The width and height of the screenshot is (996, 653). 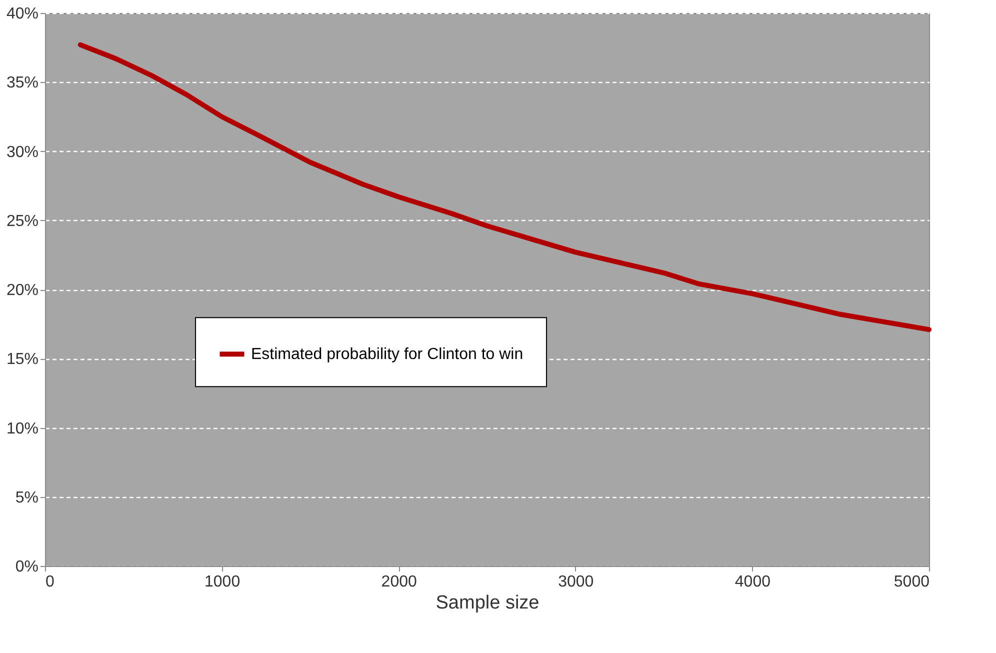 I want to click on x-tick-label: 5000, so click(x=912, y=582).